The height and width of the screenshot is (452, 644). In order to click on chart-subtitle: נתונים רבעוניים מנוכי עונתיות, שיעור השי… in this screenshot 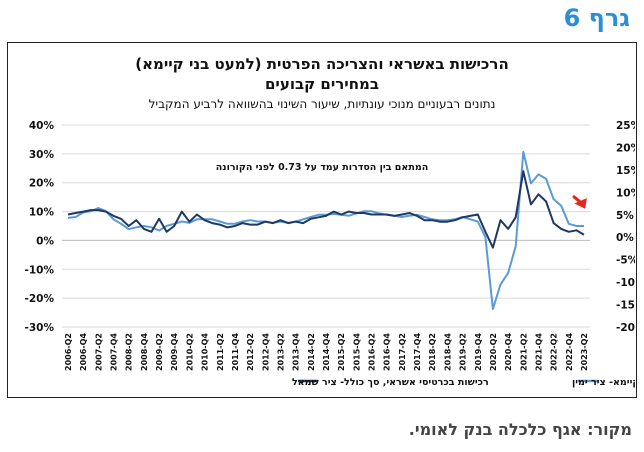, I will do `click(322, 104)`.